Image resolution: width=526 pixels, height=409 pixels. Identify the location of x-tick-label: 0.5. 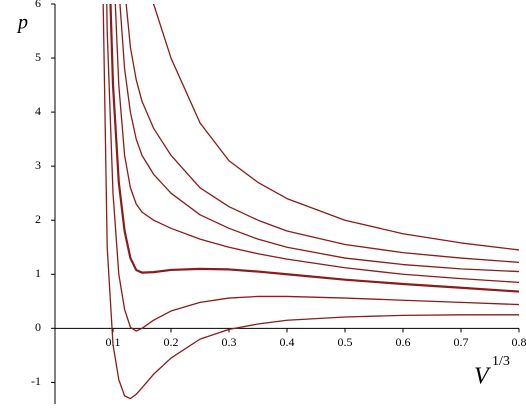
(345, 342).